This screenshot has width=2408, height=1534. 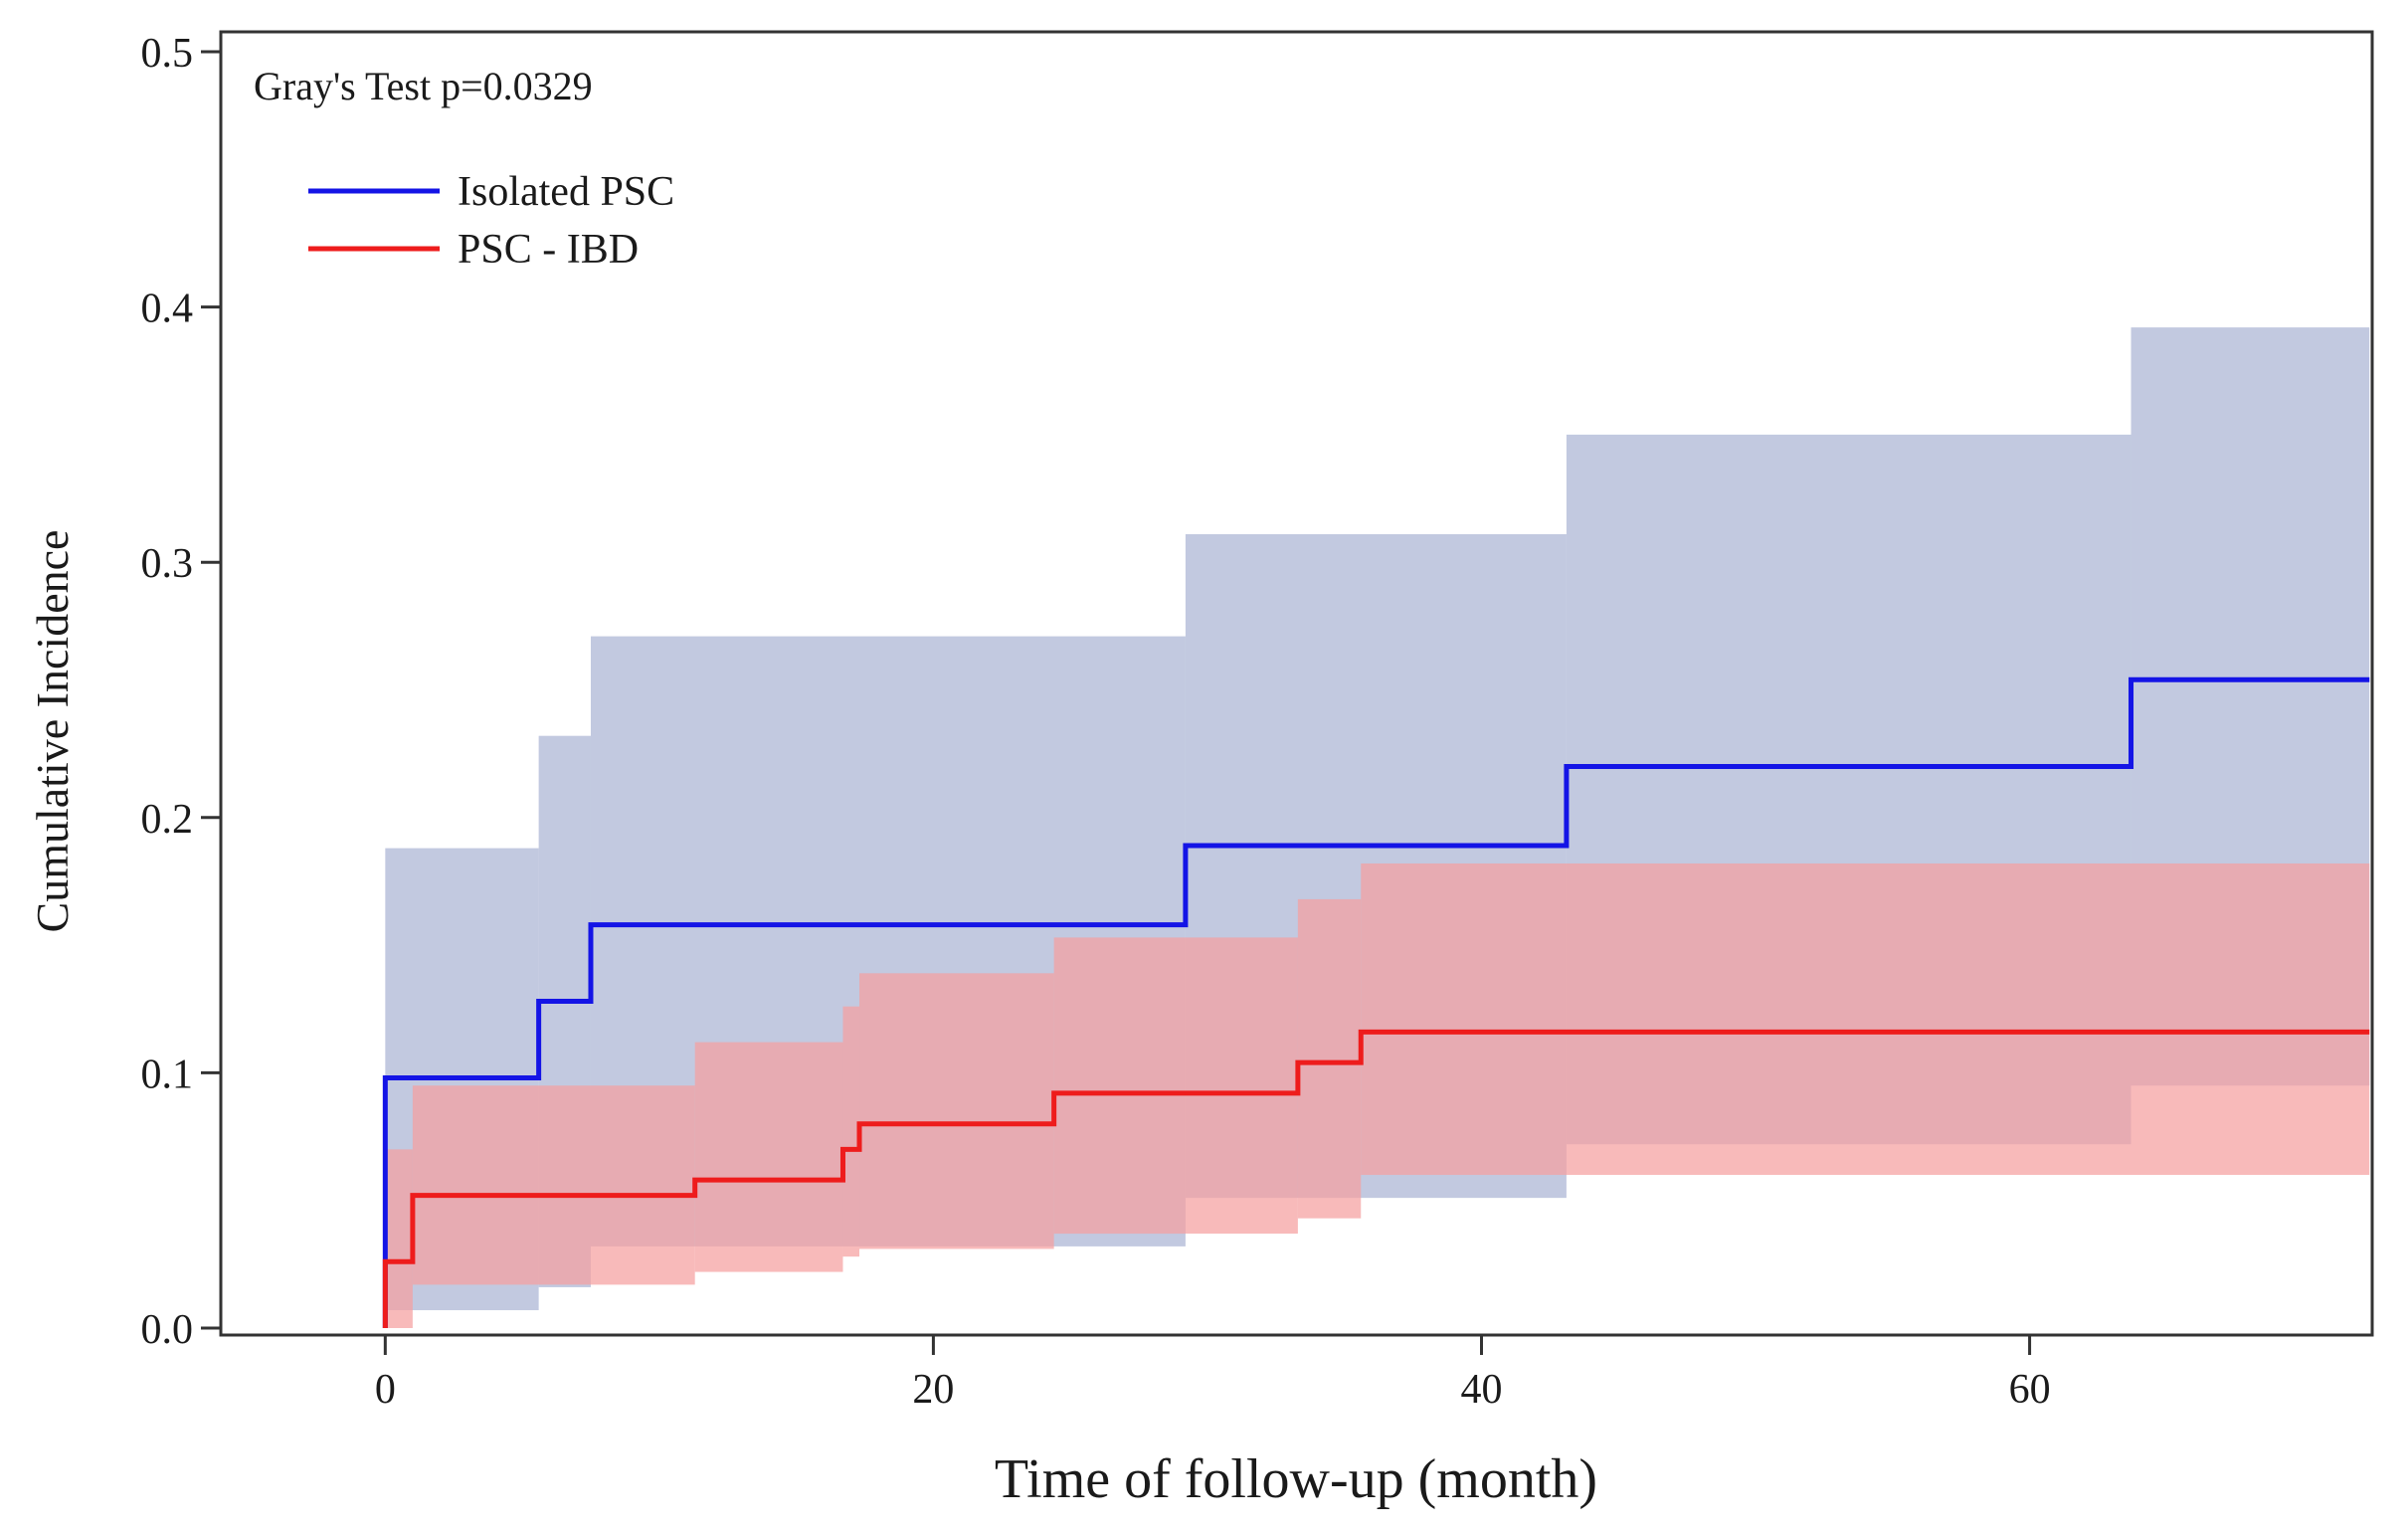 What do you see at coordinates (548, 250) in the screenshot?
I see `legend-label-psc-ibd: PSC - IBD` at bounding box center [548, 250].